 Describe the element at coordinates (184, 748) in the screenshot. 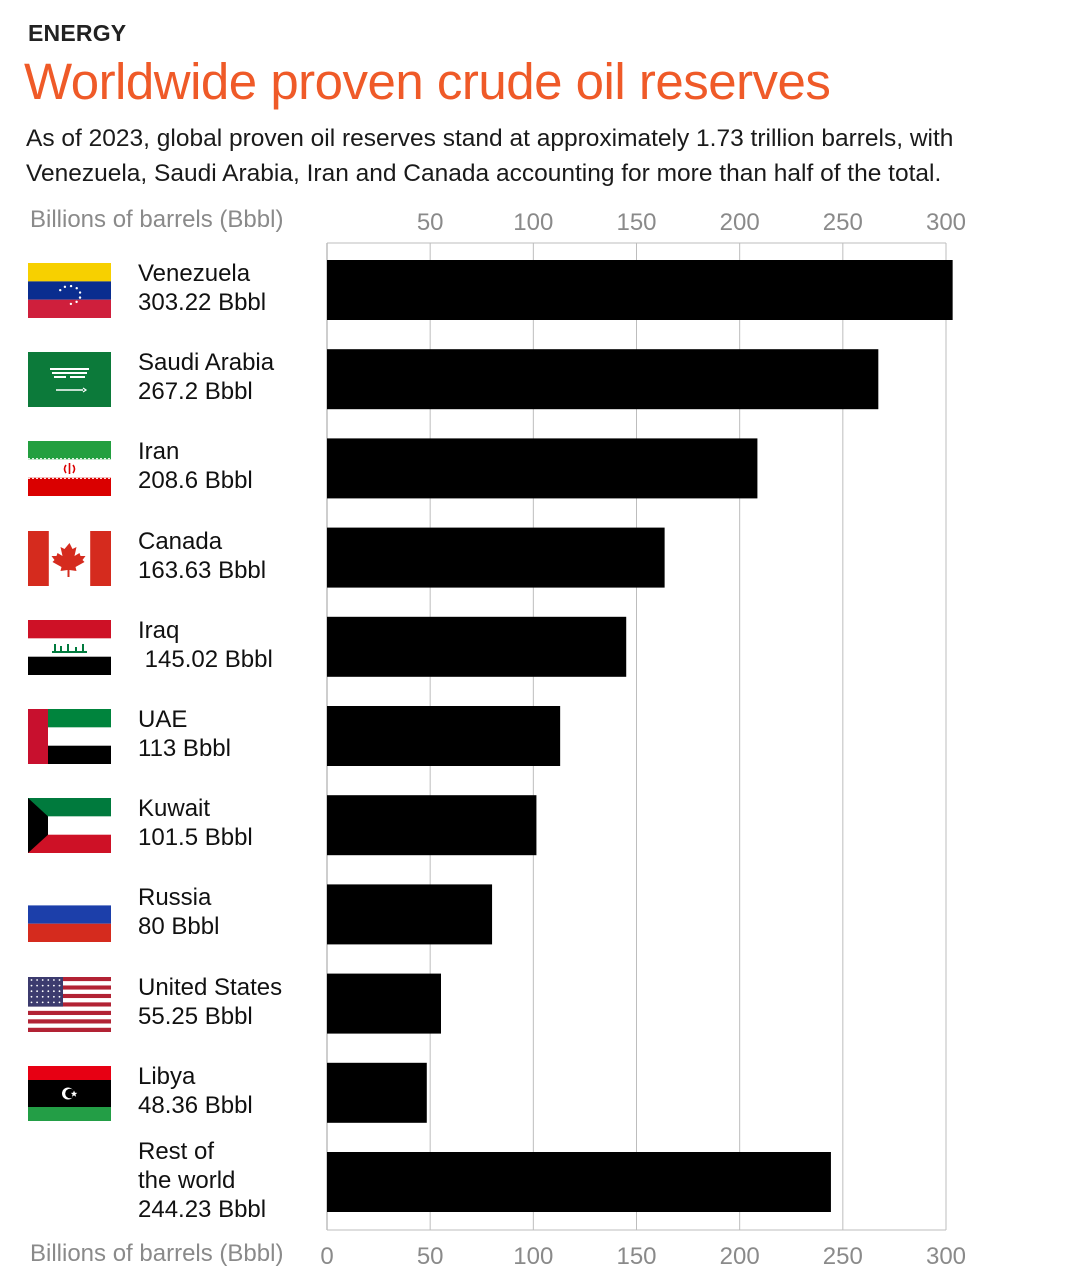

I see `country-value: 113 Bbbl` at that location.